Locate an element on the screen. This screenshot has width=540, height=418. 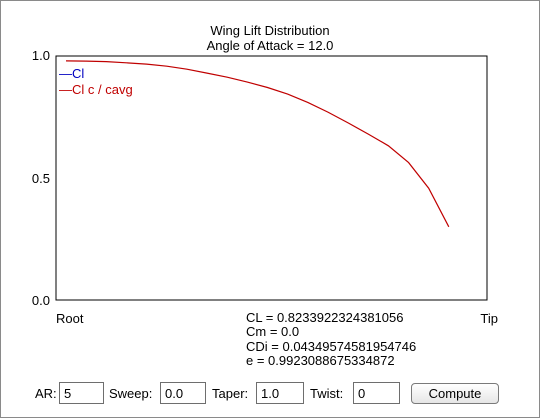
chart-title: Wing Lift Distribution is located at coordinates (270, 30).